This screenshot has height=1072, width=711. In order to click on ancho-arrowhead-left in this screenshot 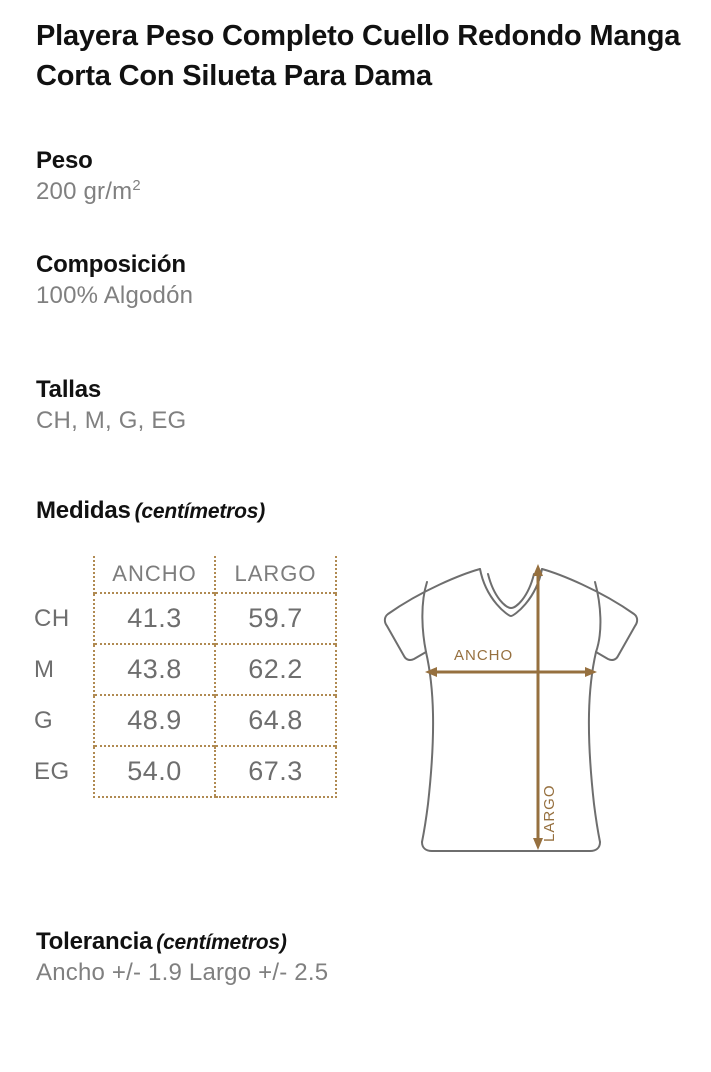, I will do `click(431, 672)`.